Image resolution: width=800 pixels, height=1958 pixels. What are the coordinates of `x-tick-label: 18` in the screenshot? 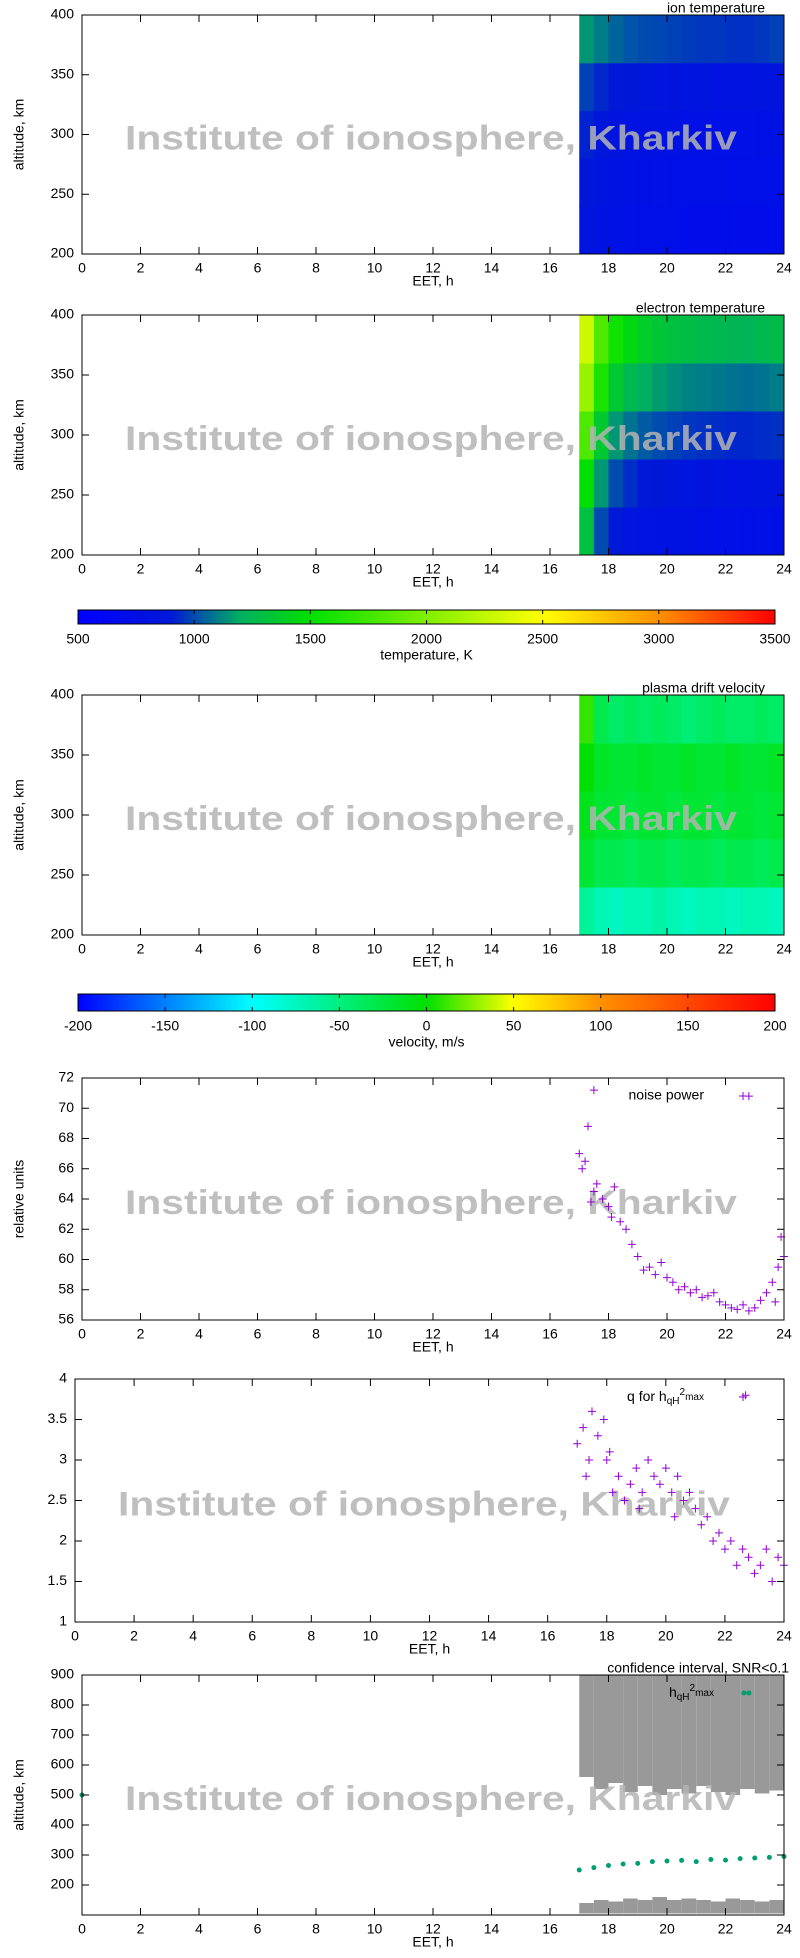 It's located at (609, 268).